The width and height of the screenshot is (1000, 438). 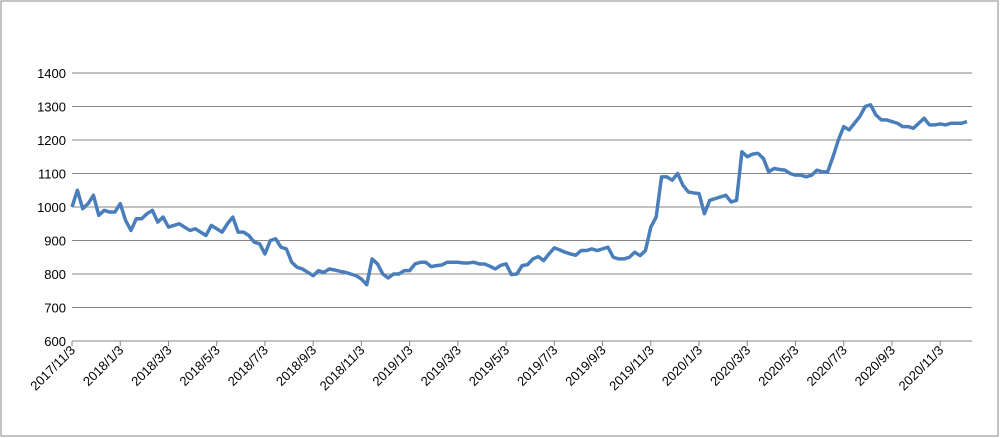 I want to click on y-tick-label: 1400, so click(x=51, y=73).